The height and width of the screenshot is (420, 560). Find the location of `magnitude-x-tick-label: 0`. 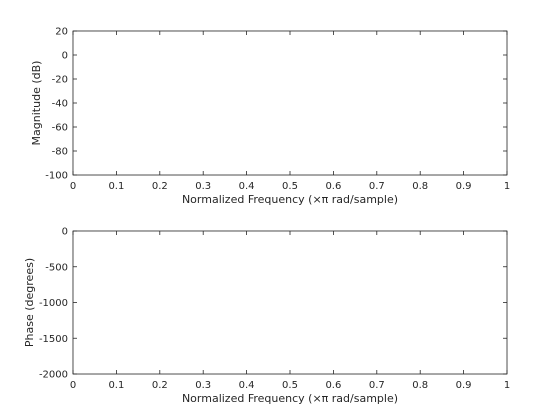

magnitude-x-tick-label: 0 is located at coordinates (73, 186).